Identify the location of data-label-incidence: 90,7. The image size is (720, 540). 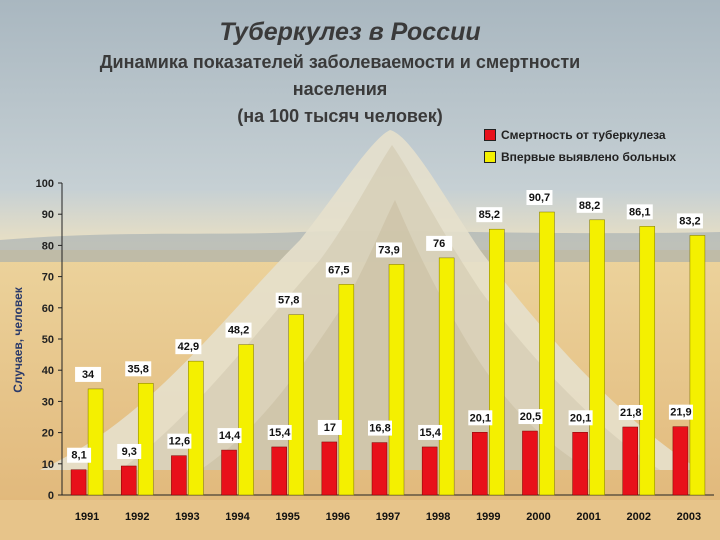
(539, 198).